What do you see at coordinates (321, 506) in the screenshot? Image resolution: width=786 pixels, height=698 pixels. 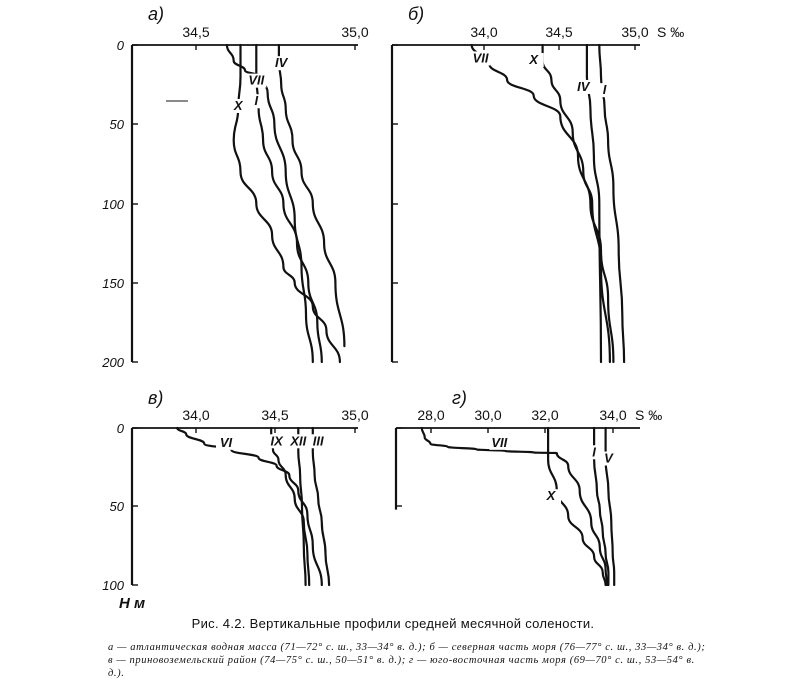 I see `series-line-v-iii` at bounding box center [321, 506].